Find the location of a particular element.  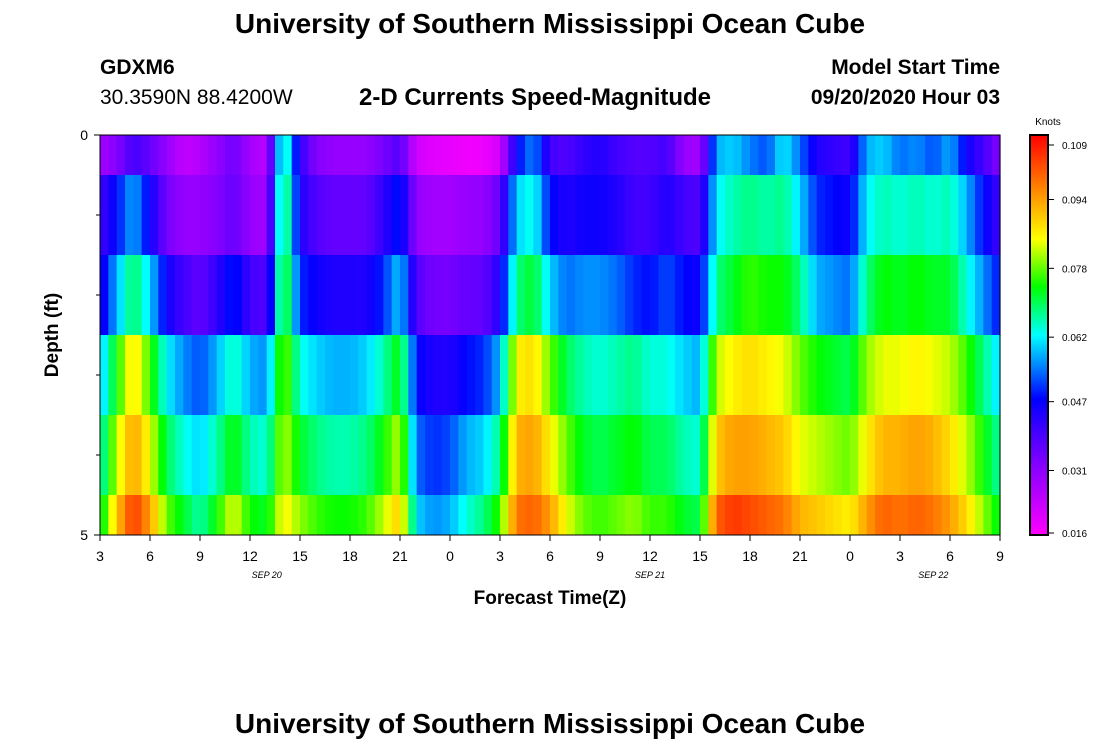

colorbar-tick-label: 0.062 is located at coordinates (1074, 338).